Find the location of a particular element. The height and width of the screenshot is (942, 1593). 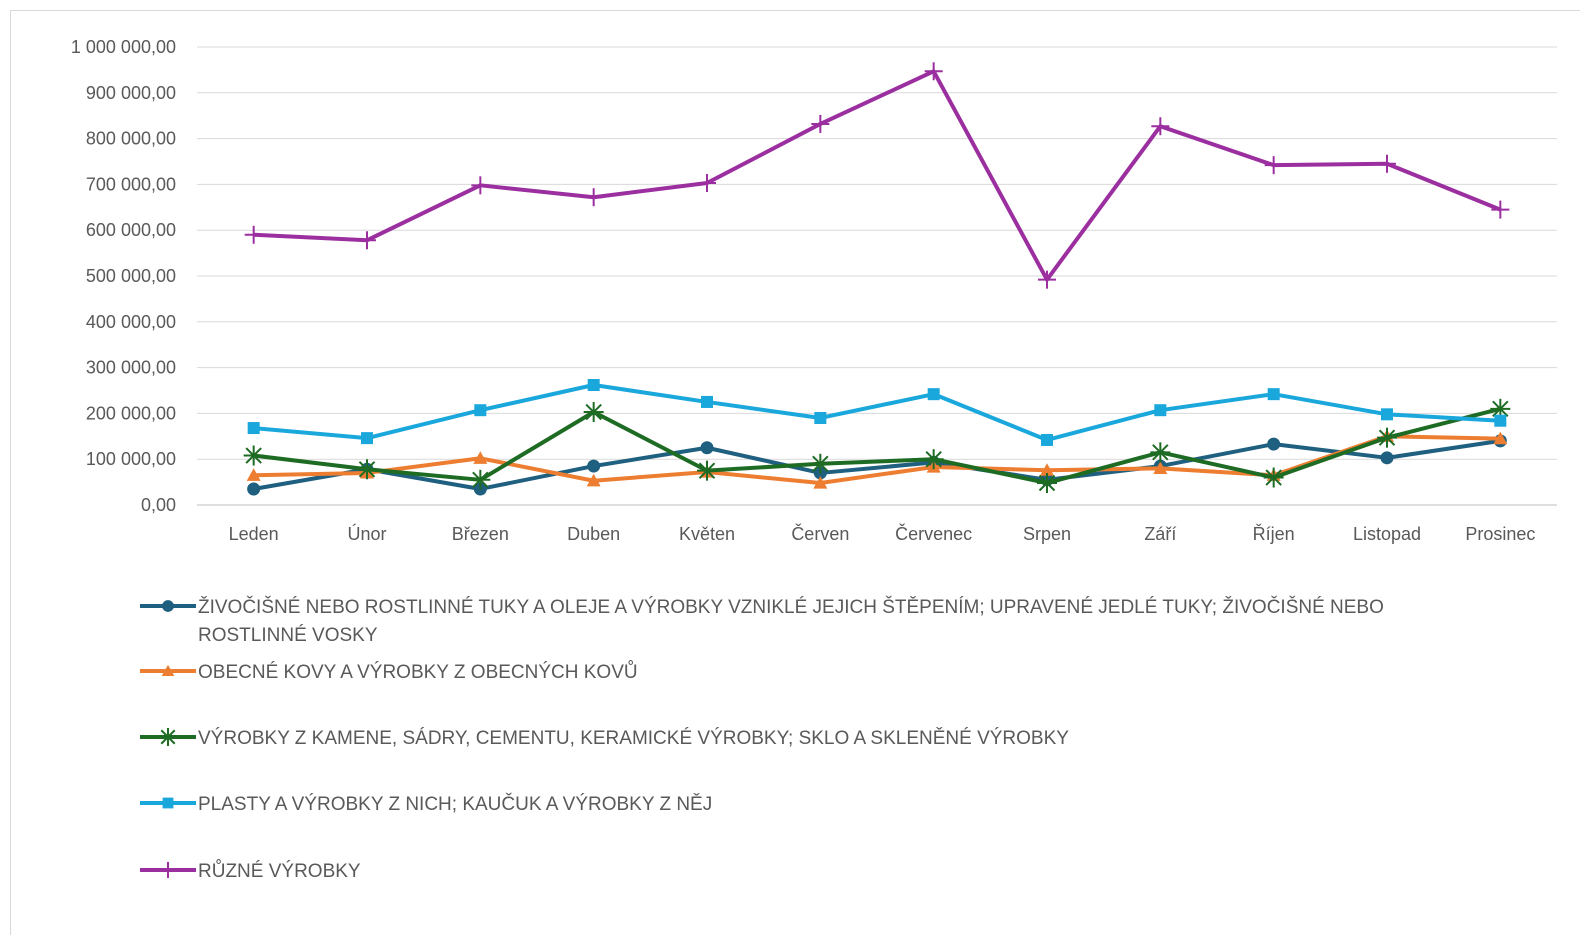

x-tick-label: Srpen is located at coordinates (1047, 534).